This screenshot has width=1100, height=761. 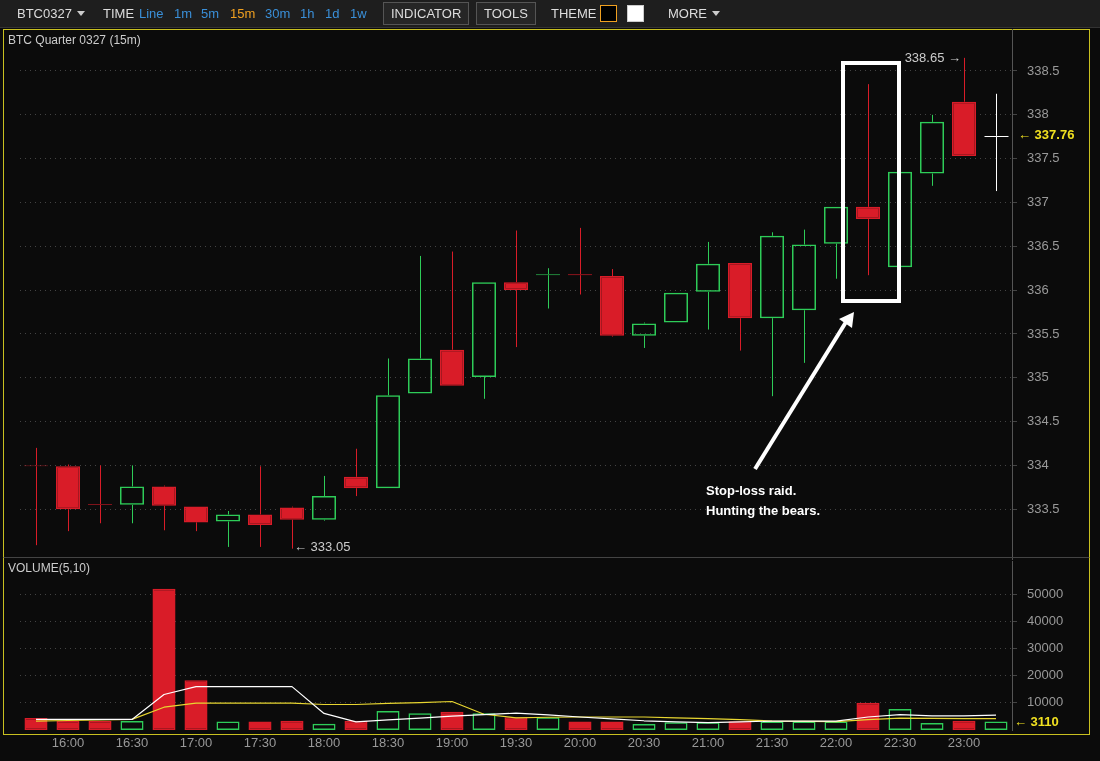 What do you see at coordinates (210, 13) in the screenshot?
I see `text: 5m` at bounding box center [210, 13].